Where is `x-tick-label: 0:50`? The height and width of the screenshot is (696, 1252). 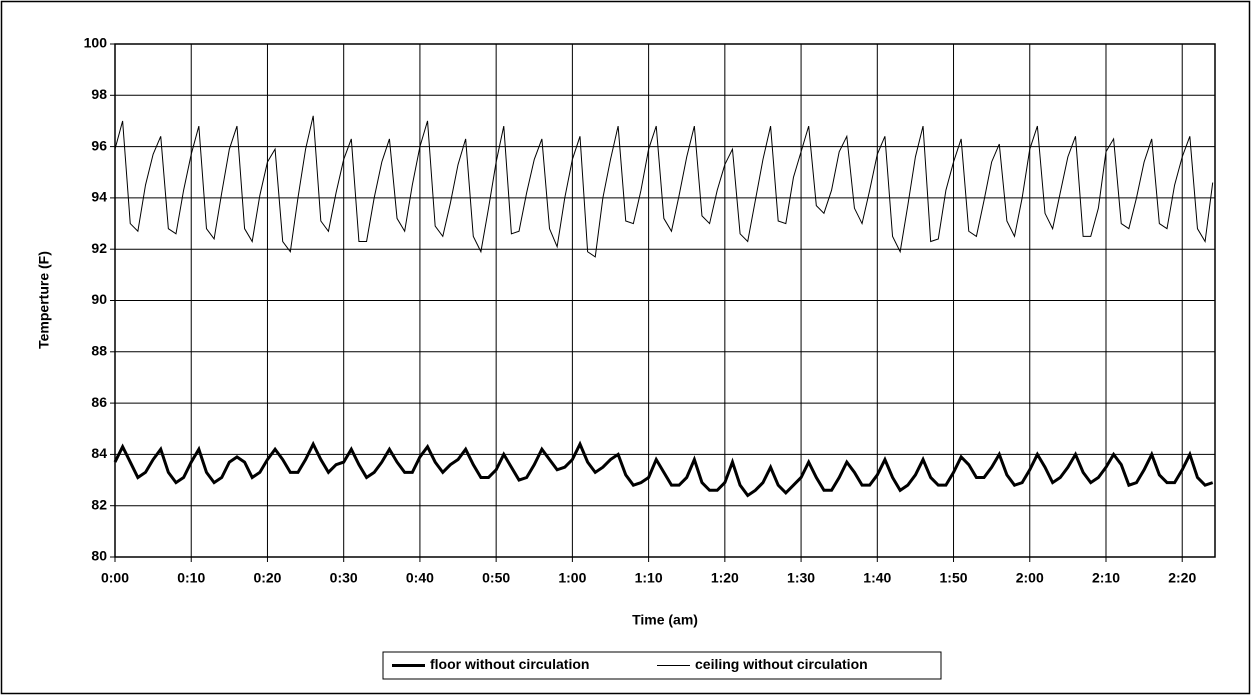 x-tick-label: 0:50 is located at coordinates (496, 578).